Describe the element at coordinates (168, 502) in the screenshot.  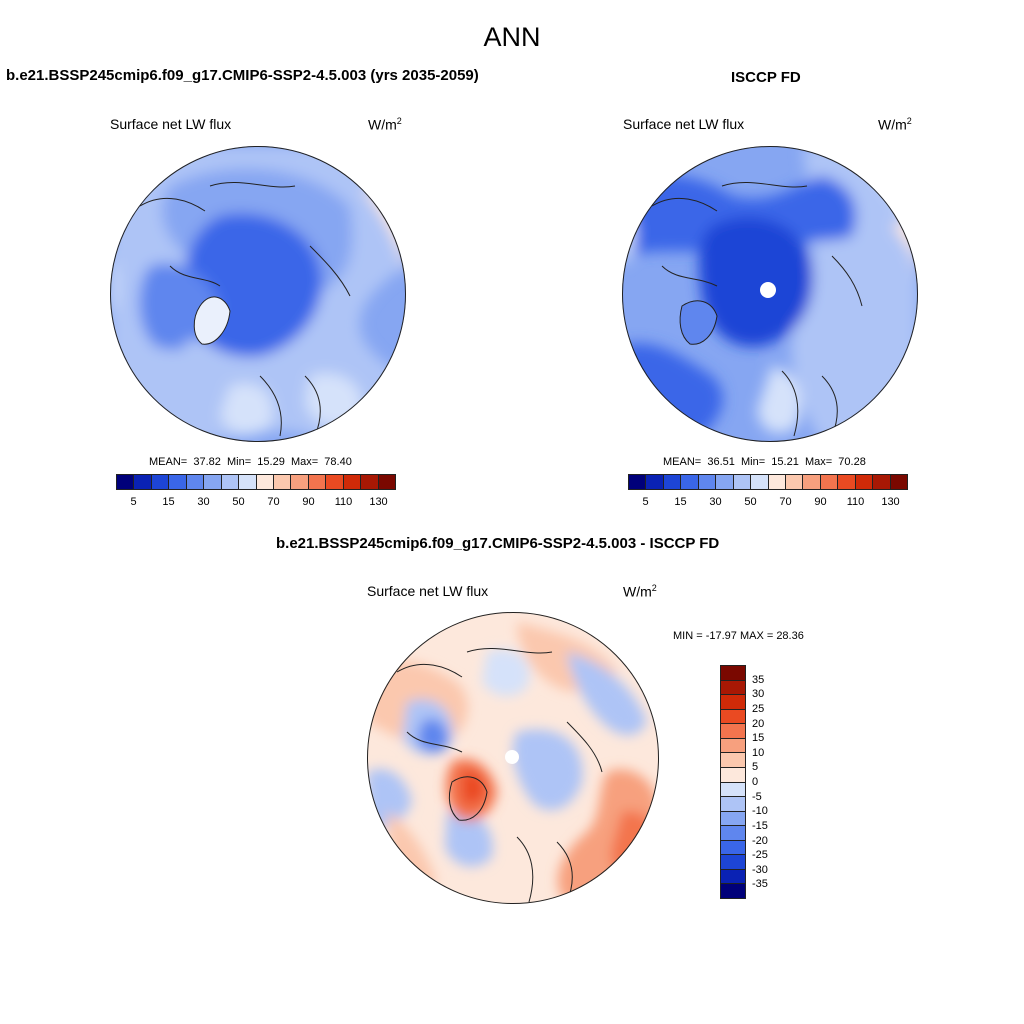
I see `model-colorbar-tick-label: 15` at that location.